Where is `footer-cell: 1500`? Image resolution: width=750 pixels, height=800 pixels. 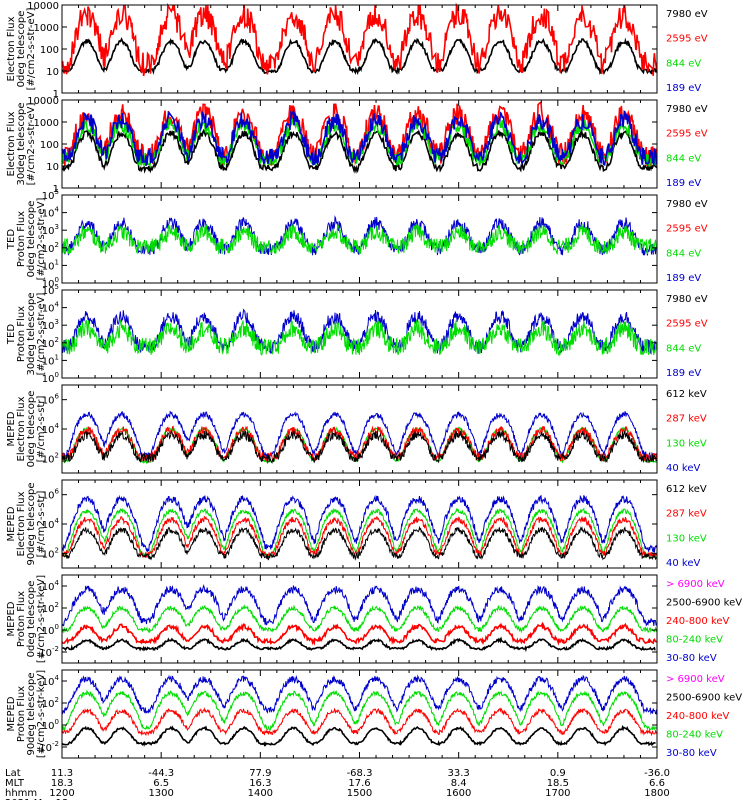
footer-cell: 1500 is located at coordinates (359, 793).